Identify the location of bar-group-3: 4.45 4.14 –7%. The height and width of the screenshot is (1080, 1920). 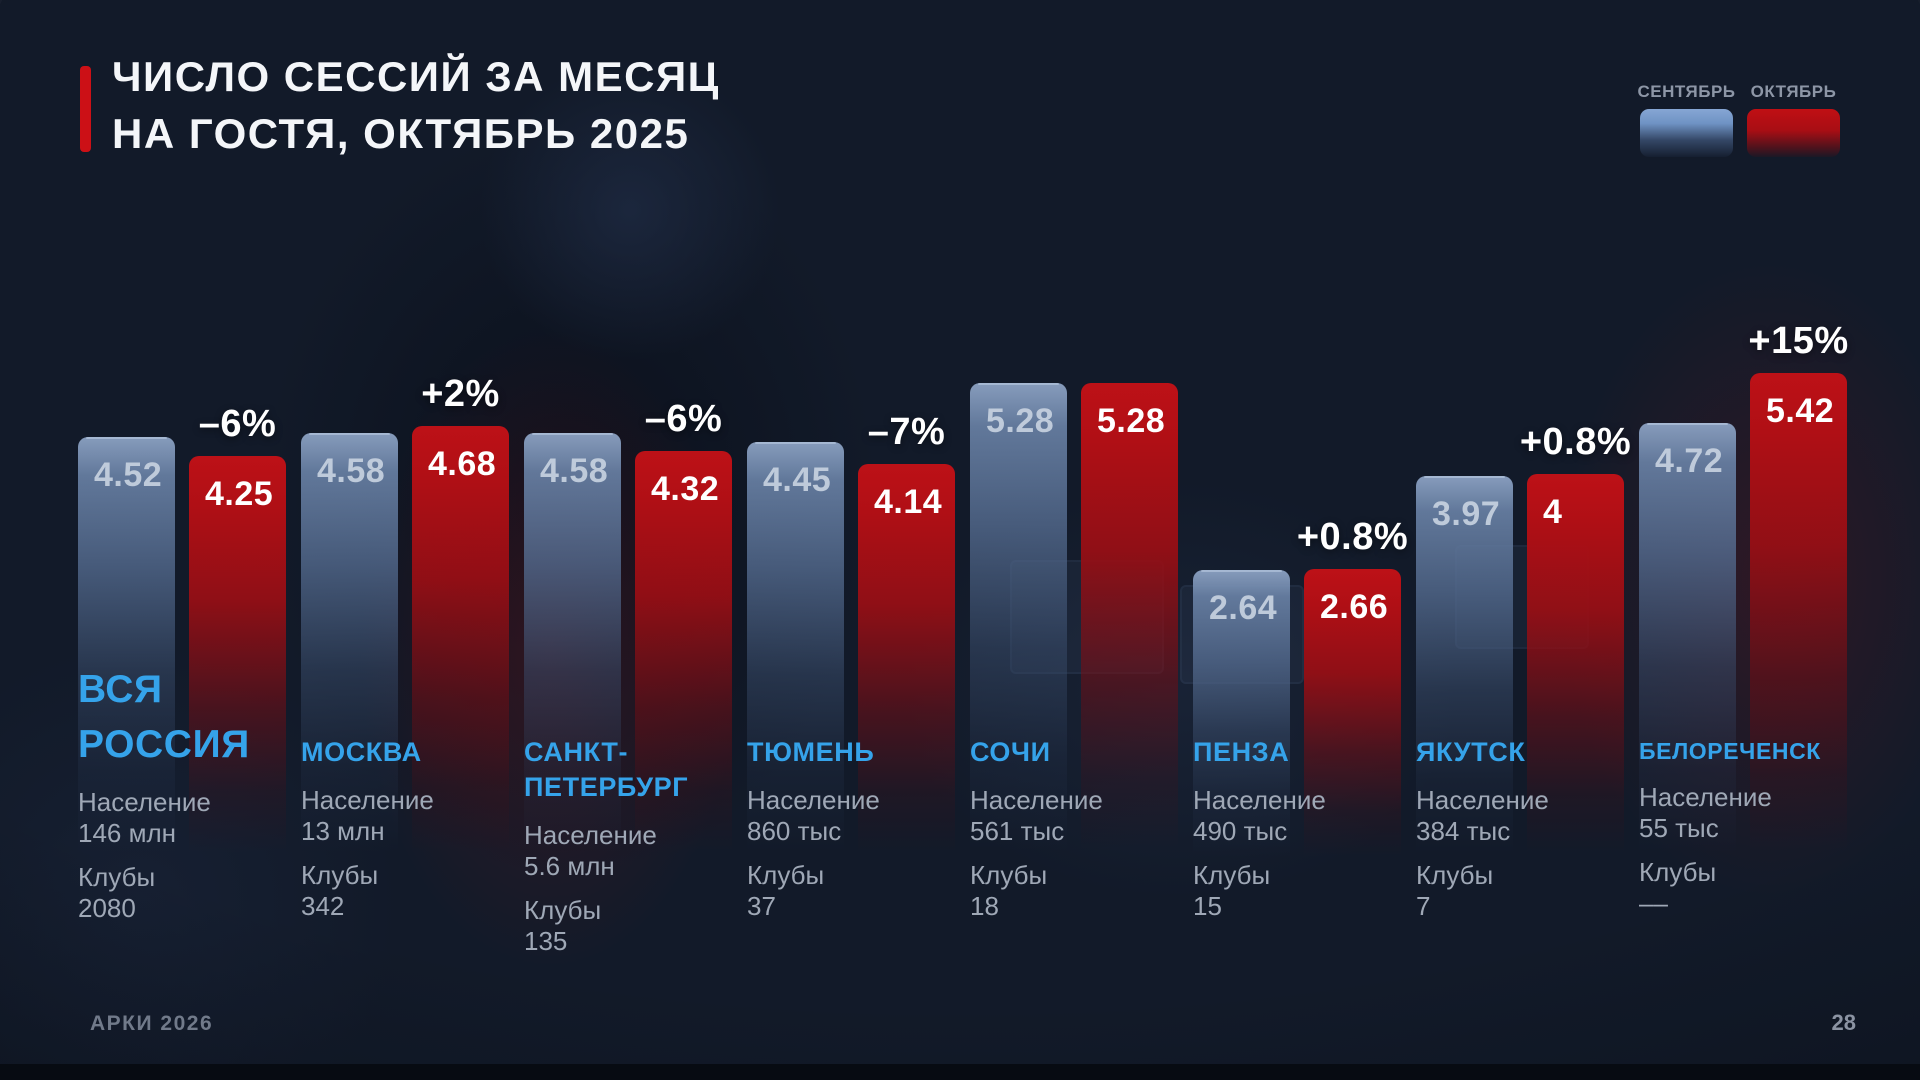
(851, 432).